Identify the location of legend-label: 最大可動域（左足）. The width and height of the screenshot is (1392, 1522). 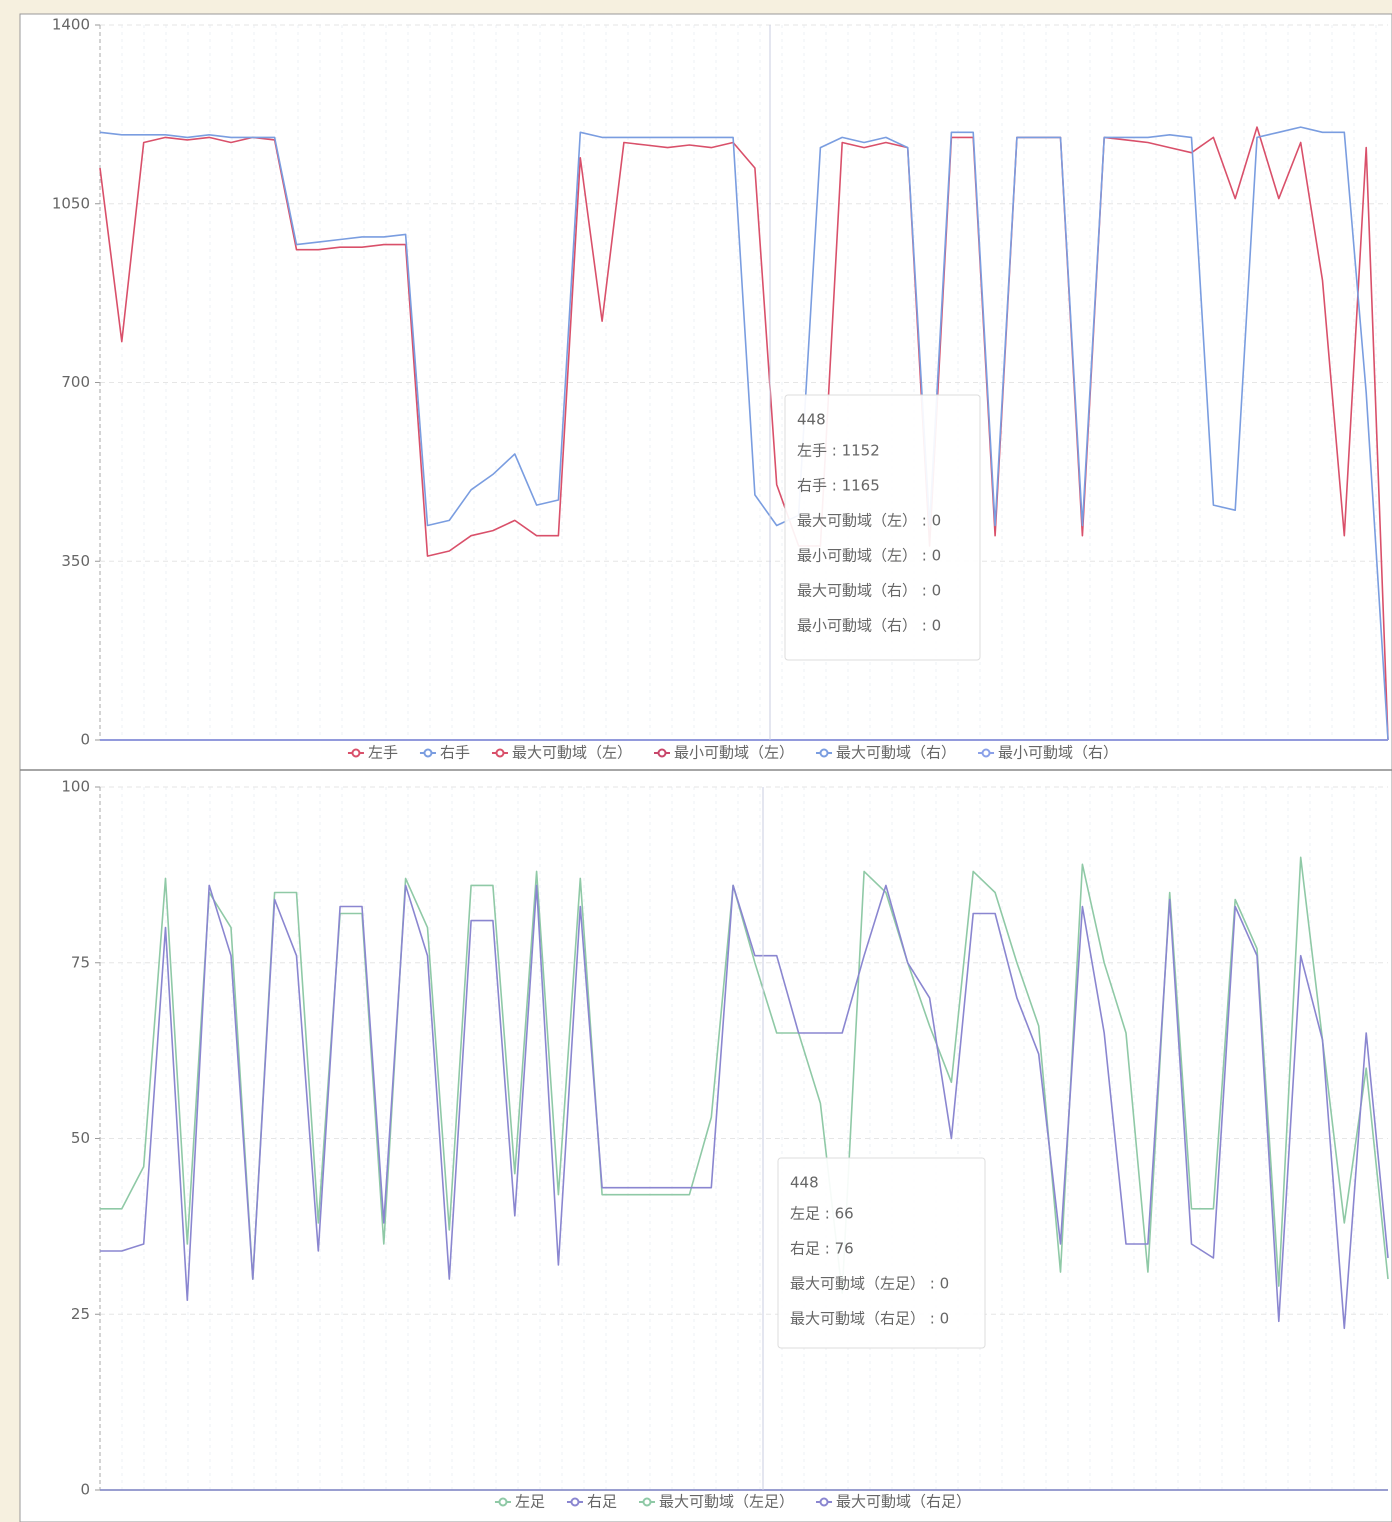
(726, 1502).